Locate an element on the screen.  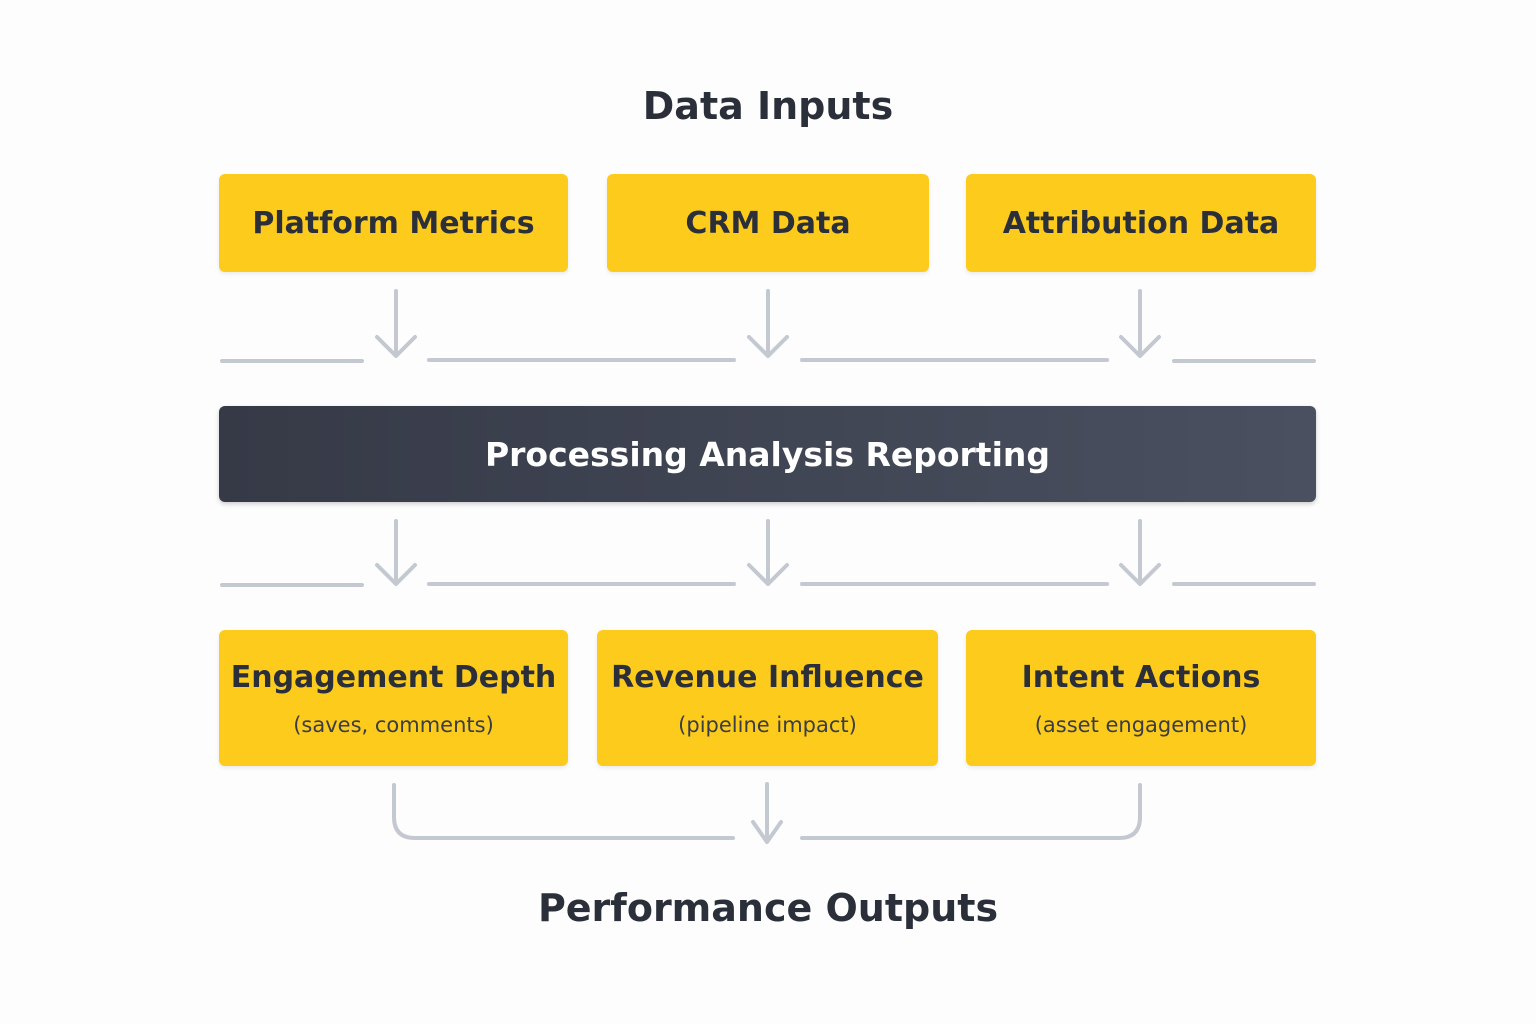
input-label: Platform Metrics is located at coordinates (393, 223).